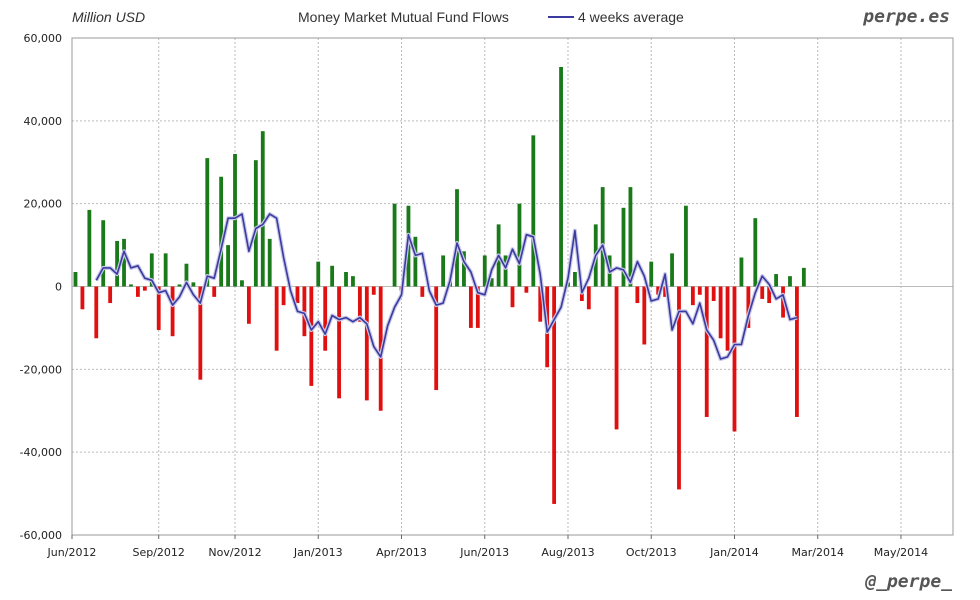 This screenshot has width=980, height=600. Describe the element at coordinates (318, 552) in the screenshot. I see `x-tick-label: Jan/2013` at that location.